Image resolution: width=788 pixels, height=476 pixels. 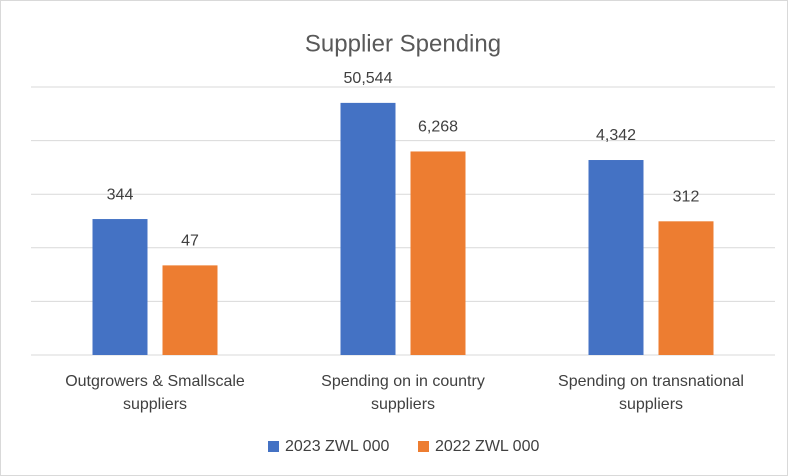 What do you see at coordinates (487, 446) in the screenshot?
I see `legend-label: 2022 ZWL 000` at bounding box center [487, 446].